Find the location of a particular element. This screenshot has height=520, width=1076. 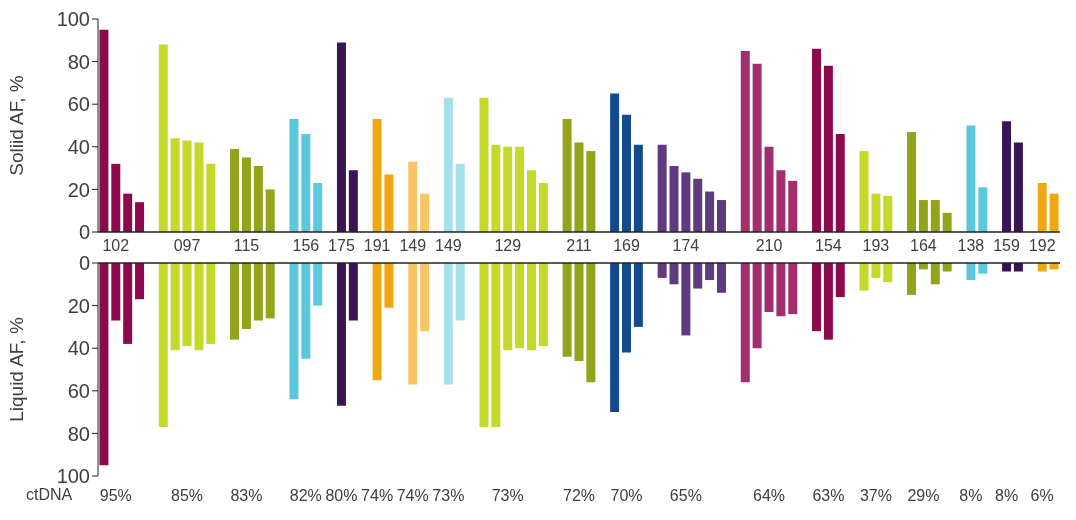

x-tick-label: 191 is located at coordinates (377, 246).